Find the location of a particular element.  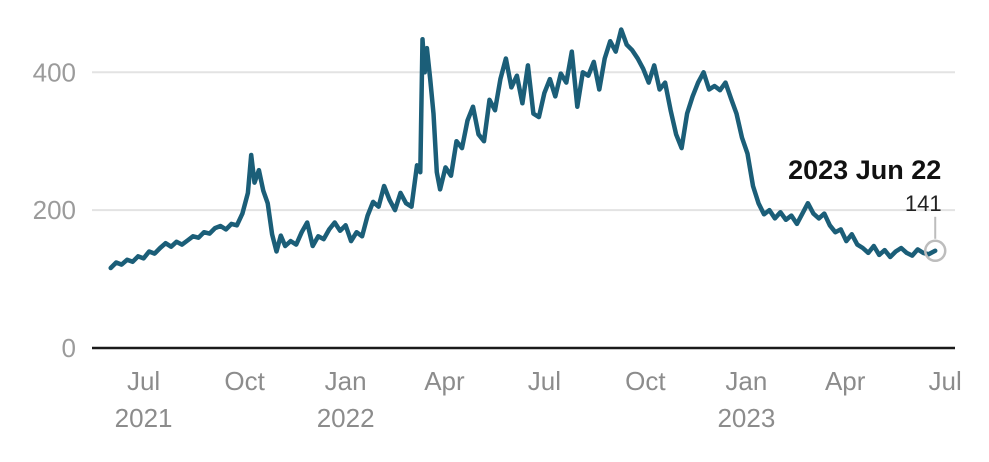

y-axis-tick-labels: 0 200 400 is located at coordinates (54, 210).